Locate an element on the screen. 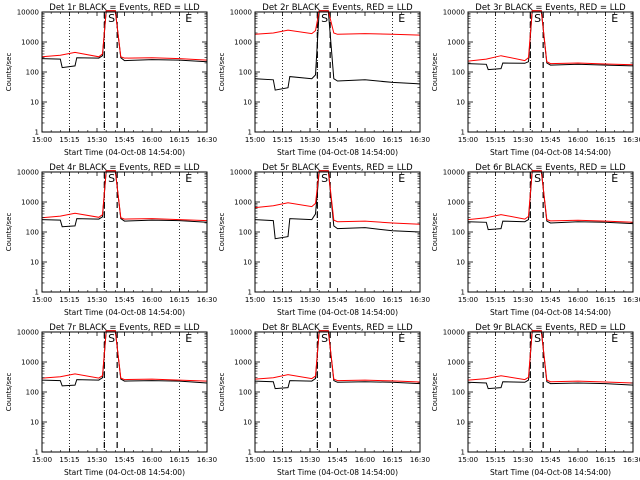 The height and width of the screenshot is (480, 640). chart-title: Det 6r BLACK = Events, RED = LLD is located at coordinates (550, 168).